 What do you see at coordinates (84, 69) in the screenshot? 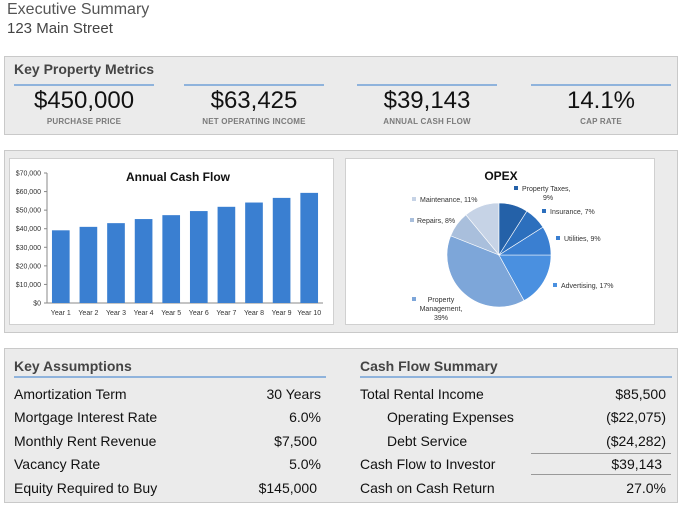
I see `key-metrics-title: Key Property Metrics` at bounding box center [84, 69].